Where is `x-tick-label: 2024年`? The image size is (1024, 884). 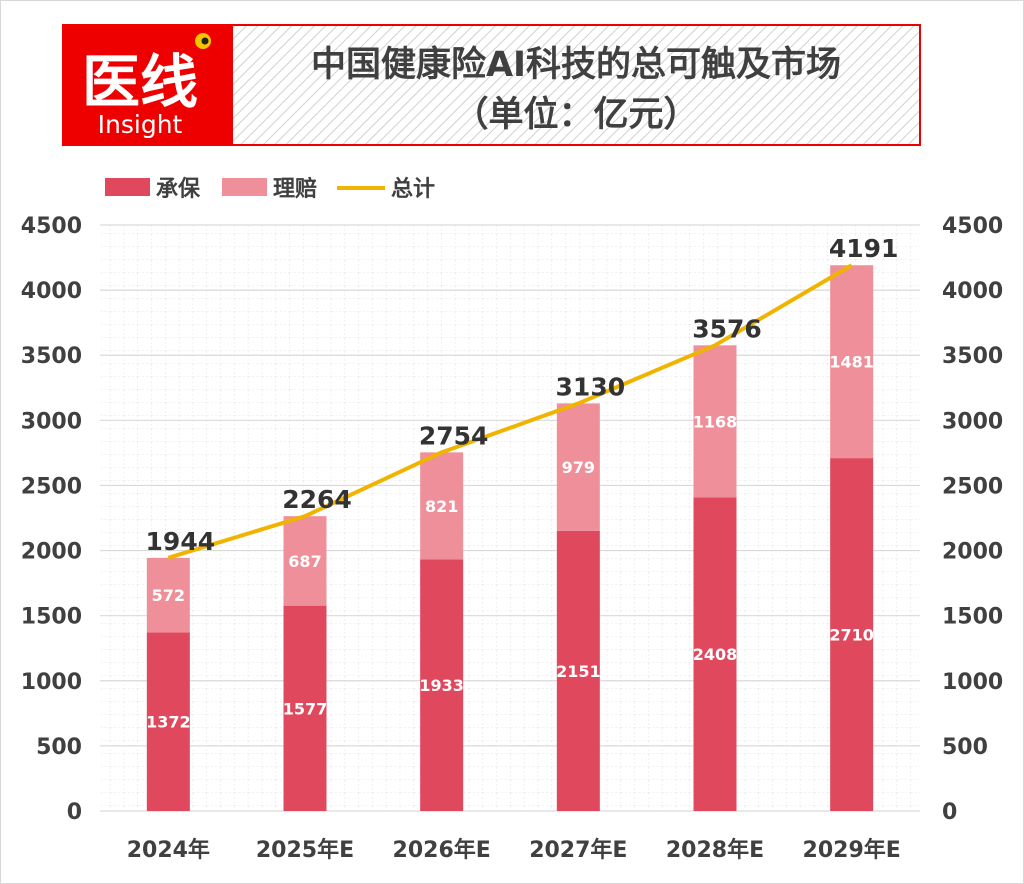 x-tick-label: 2024年 is located at coordinates (168, 850).